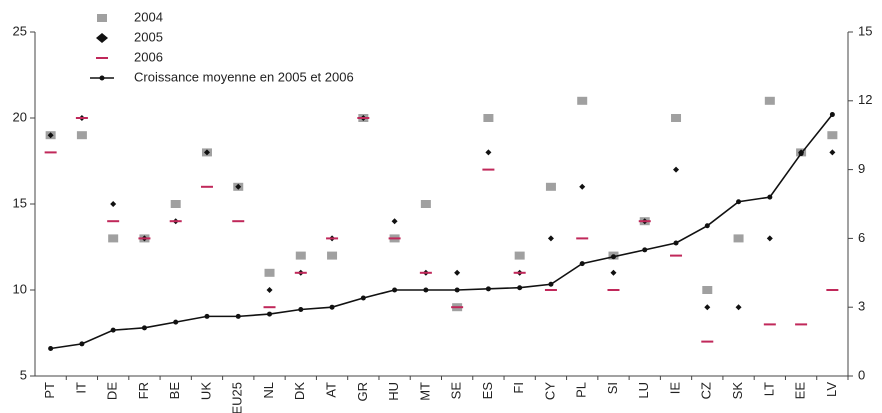 This screenshot has width=882, height=413. What do you see at coordinates (612, 388) in the screenshot?
I see `x-tick-label: SI` at bounding box center [612, 388].